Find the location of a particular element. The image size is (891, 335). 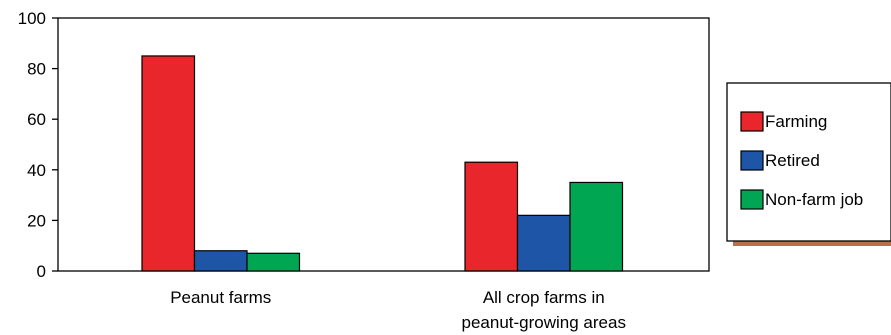

y-axis: 0 20 40 60 80 100 is located at coordinates (38, 145).